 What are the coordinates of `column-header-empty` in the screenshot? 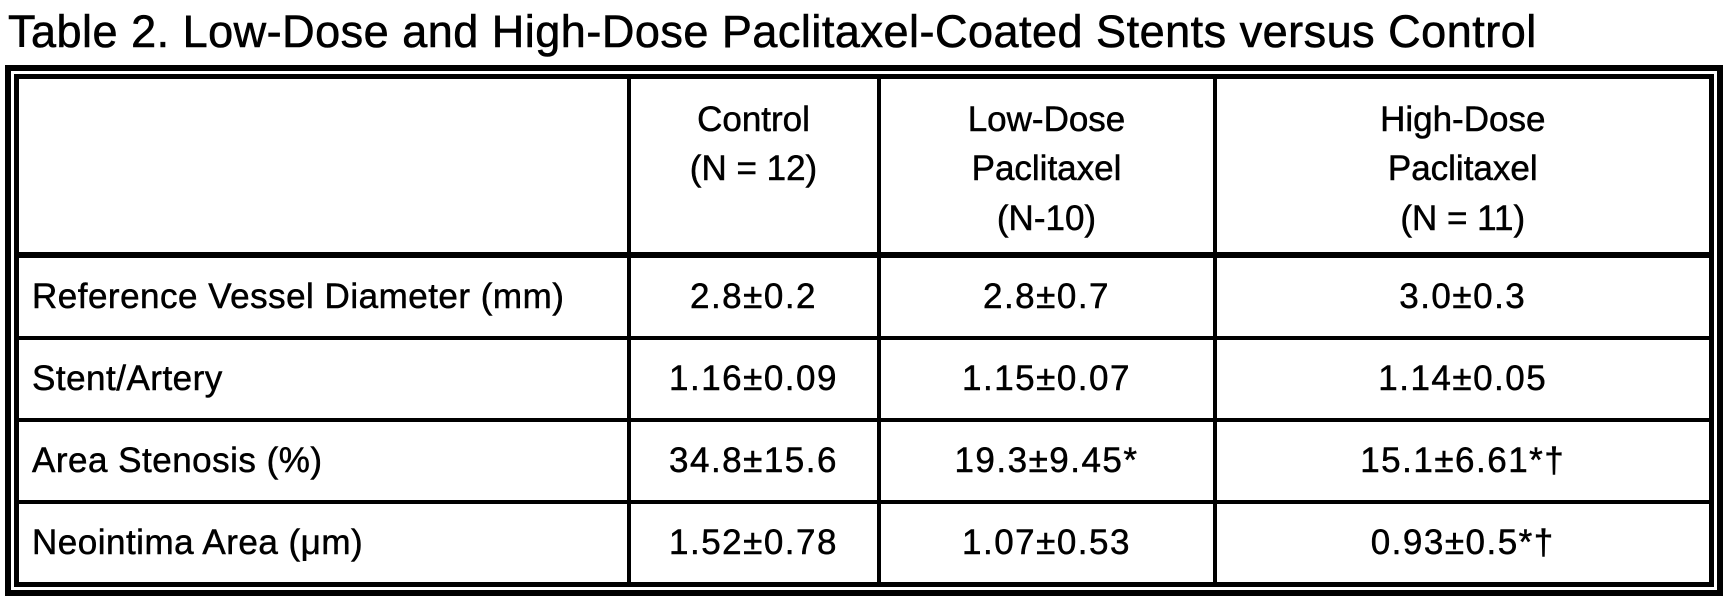 It's located at (322, 166).